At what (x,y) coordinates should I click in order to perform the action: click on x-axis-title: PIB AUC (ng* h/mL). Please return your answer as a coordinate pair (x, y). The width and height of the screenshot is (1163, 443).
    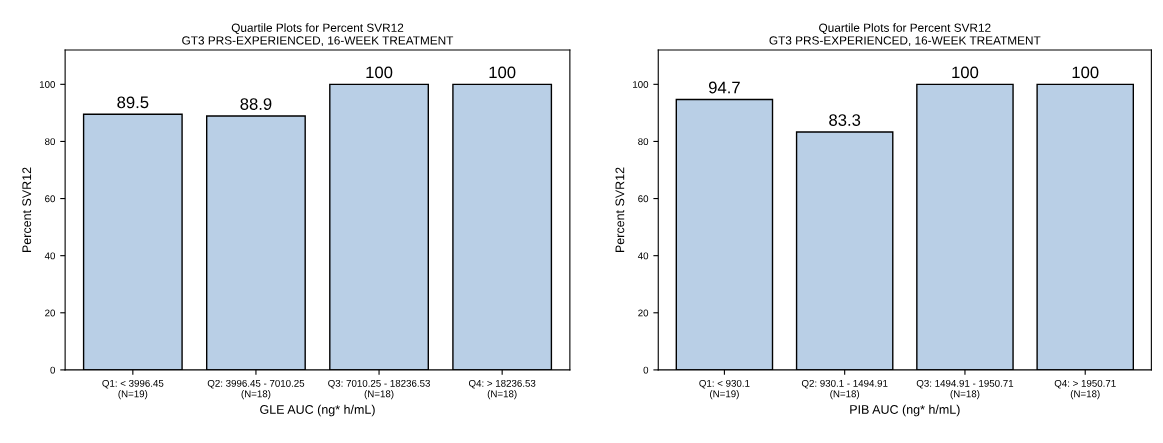
    Looking at the image, I should click on (905, 410).